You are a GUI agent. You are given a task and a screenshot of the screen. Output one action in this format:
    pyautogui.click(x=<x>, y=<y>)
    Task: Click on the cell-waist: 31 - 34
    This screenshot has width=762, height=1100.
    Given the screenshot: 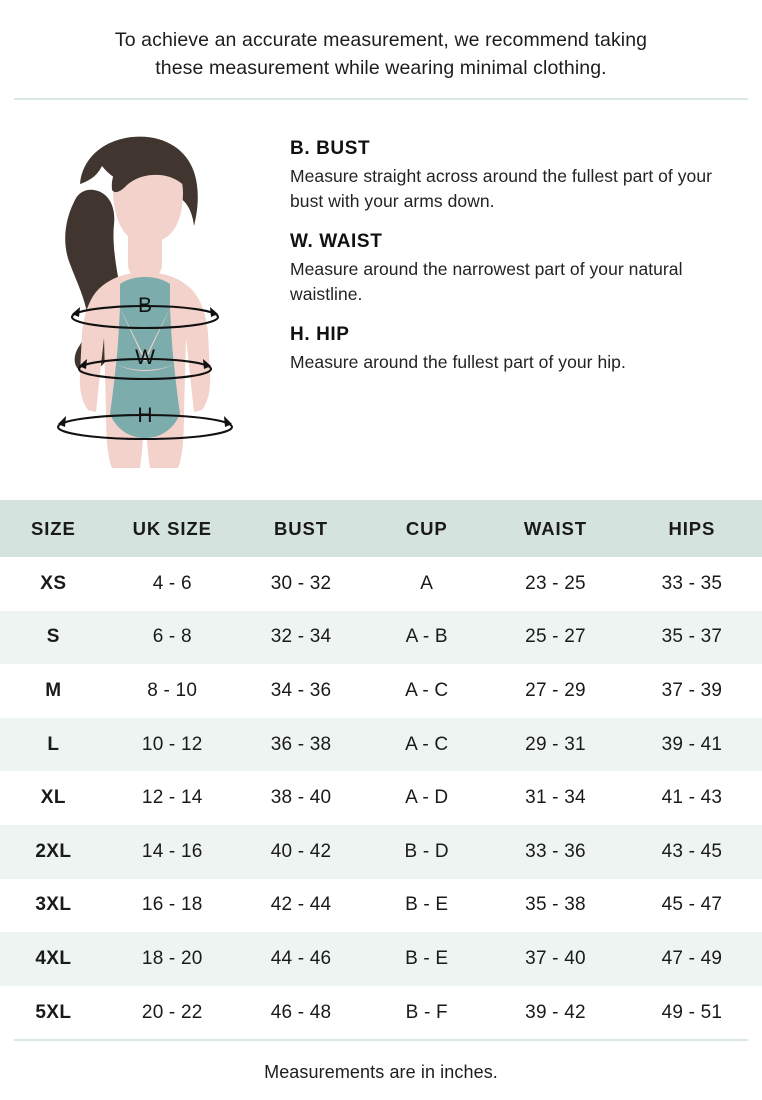 What is the action you would take?
    pyautogui.click(x=555, y=798)
    